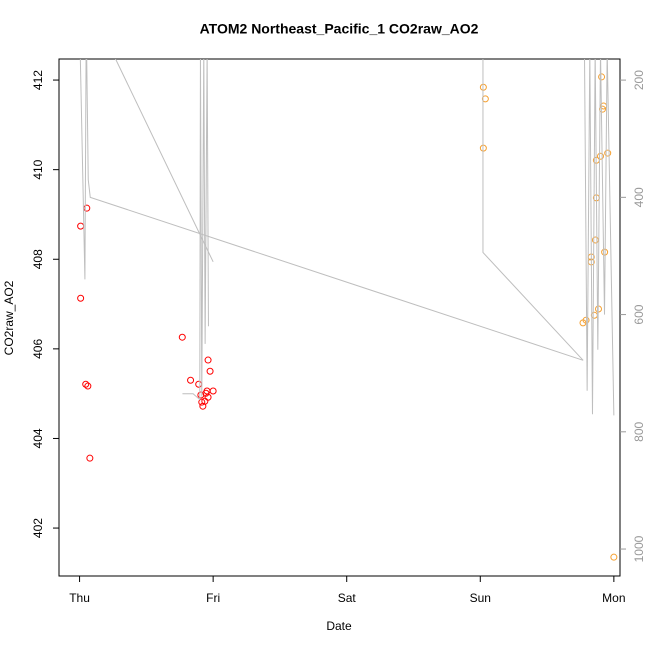 This screenshot has width=650, height=655. I want to click on y2-tick-label: 600, so click(639, 314).